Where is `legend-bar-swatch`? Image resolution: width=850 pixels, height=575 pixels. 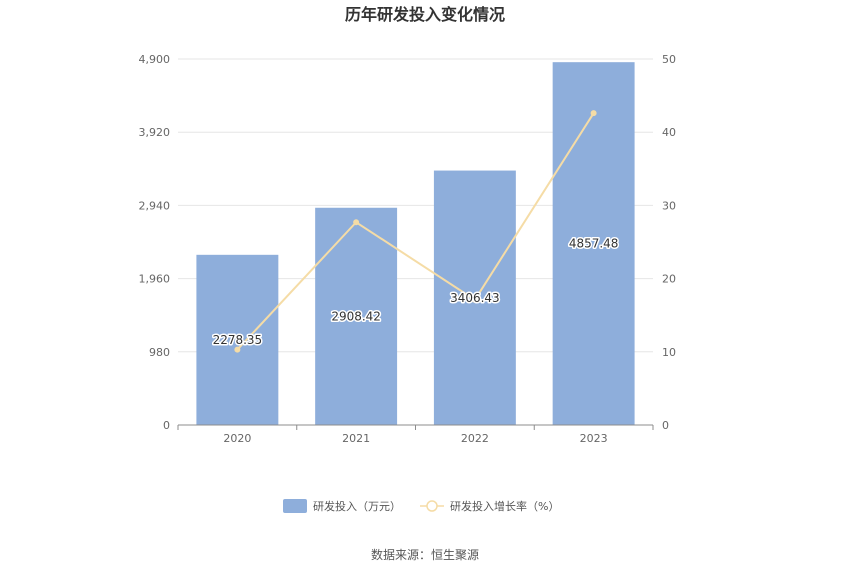
legend-bar-swatch is located at coordinates (295, 506).